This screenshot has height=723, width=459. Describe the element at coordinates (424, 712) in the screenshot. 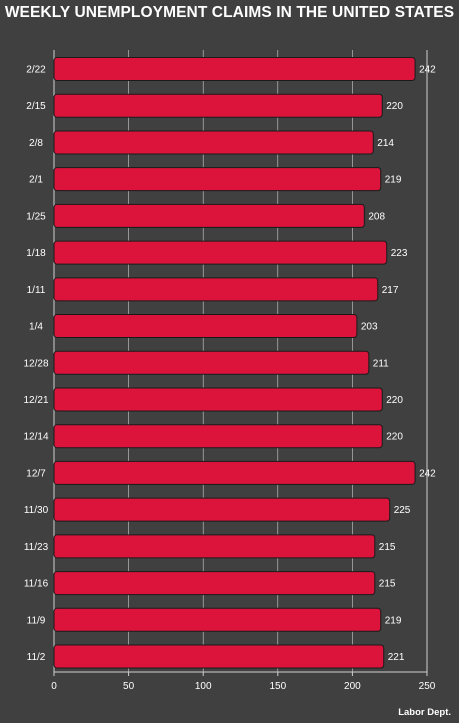

I see `source-note: Labor Dept.` at that location.